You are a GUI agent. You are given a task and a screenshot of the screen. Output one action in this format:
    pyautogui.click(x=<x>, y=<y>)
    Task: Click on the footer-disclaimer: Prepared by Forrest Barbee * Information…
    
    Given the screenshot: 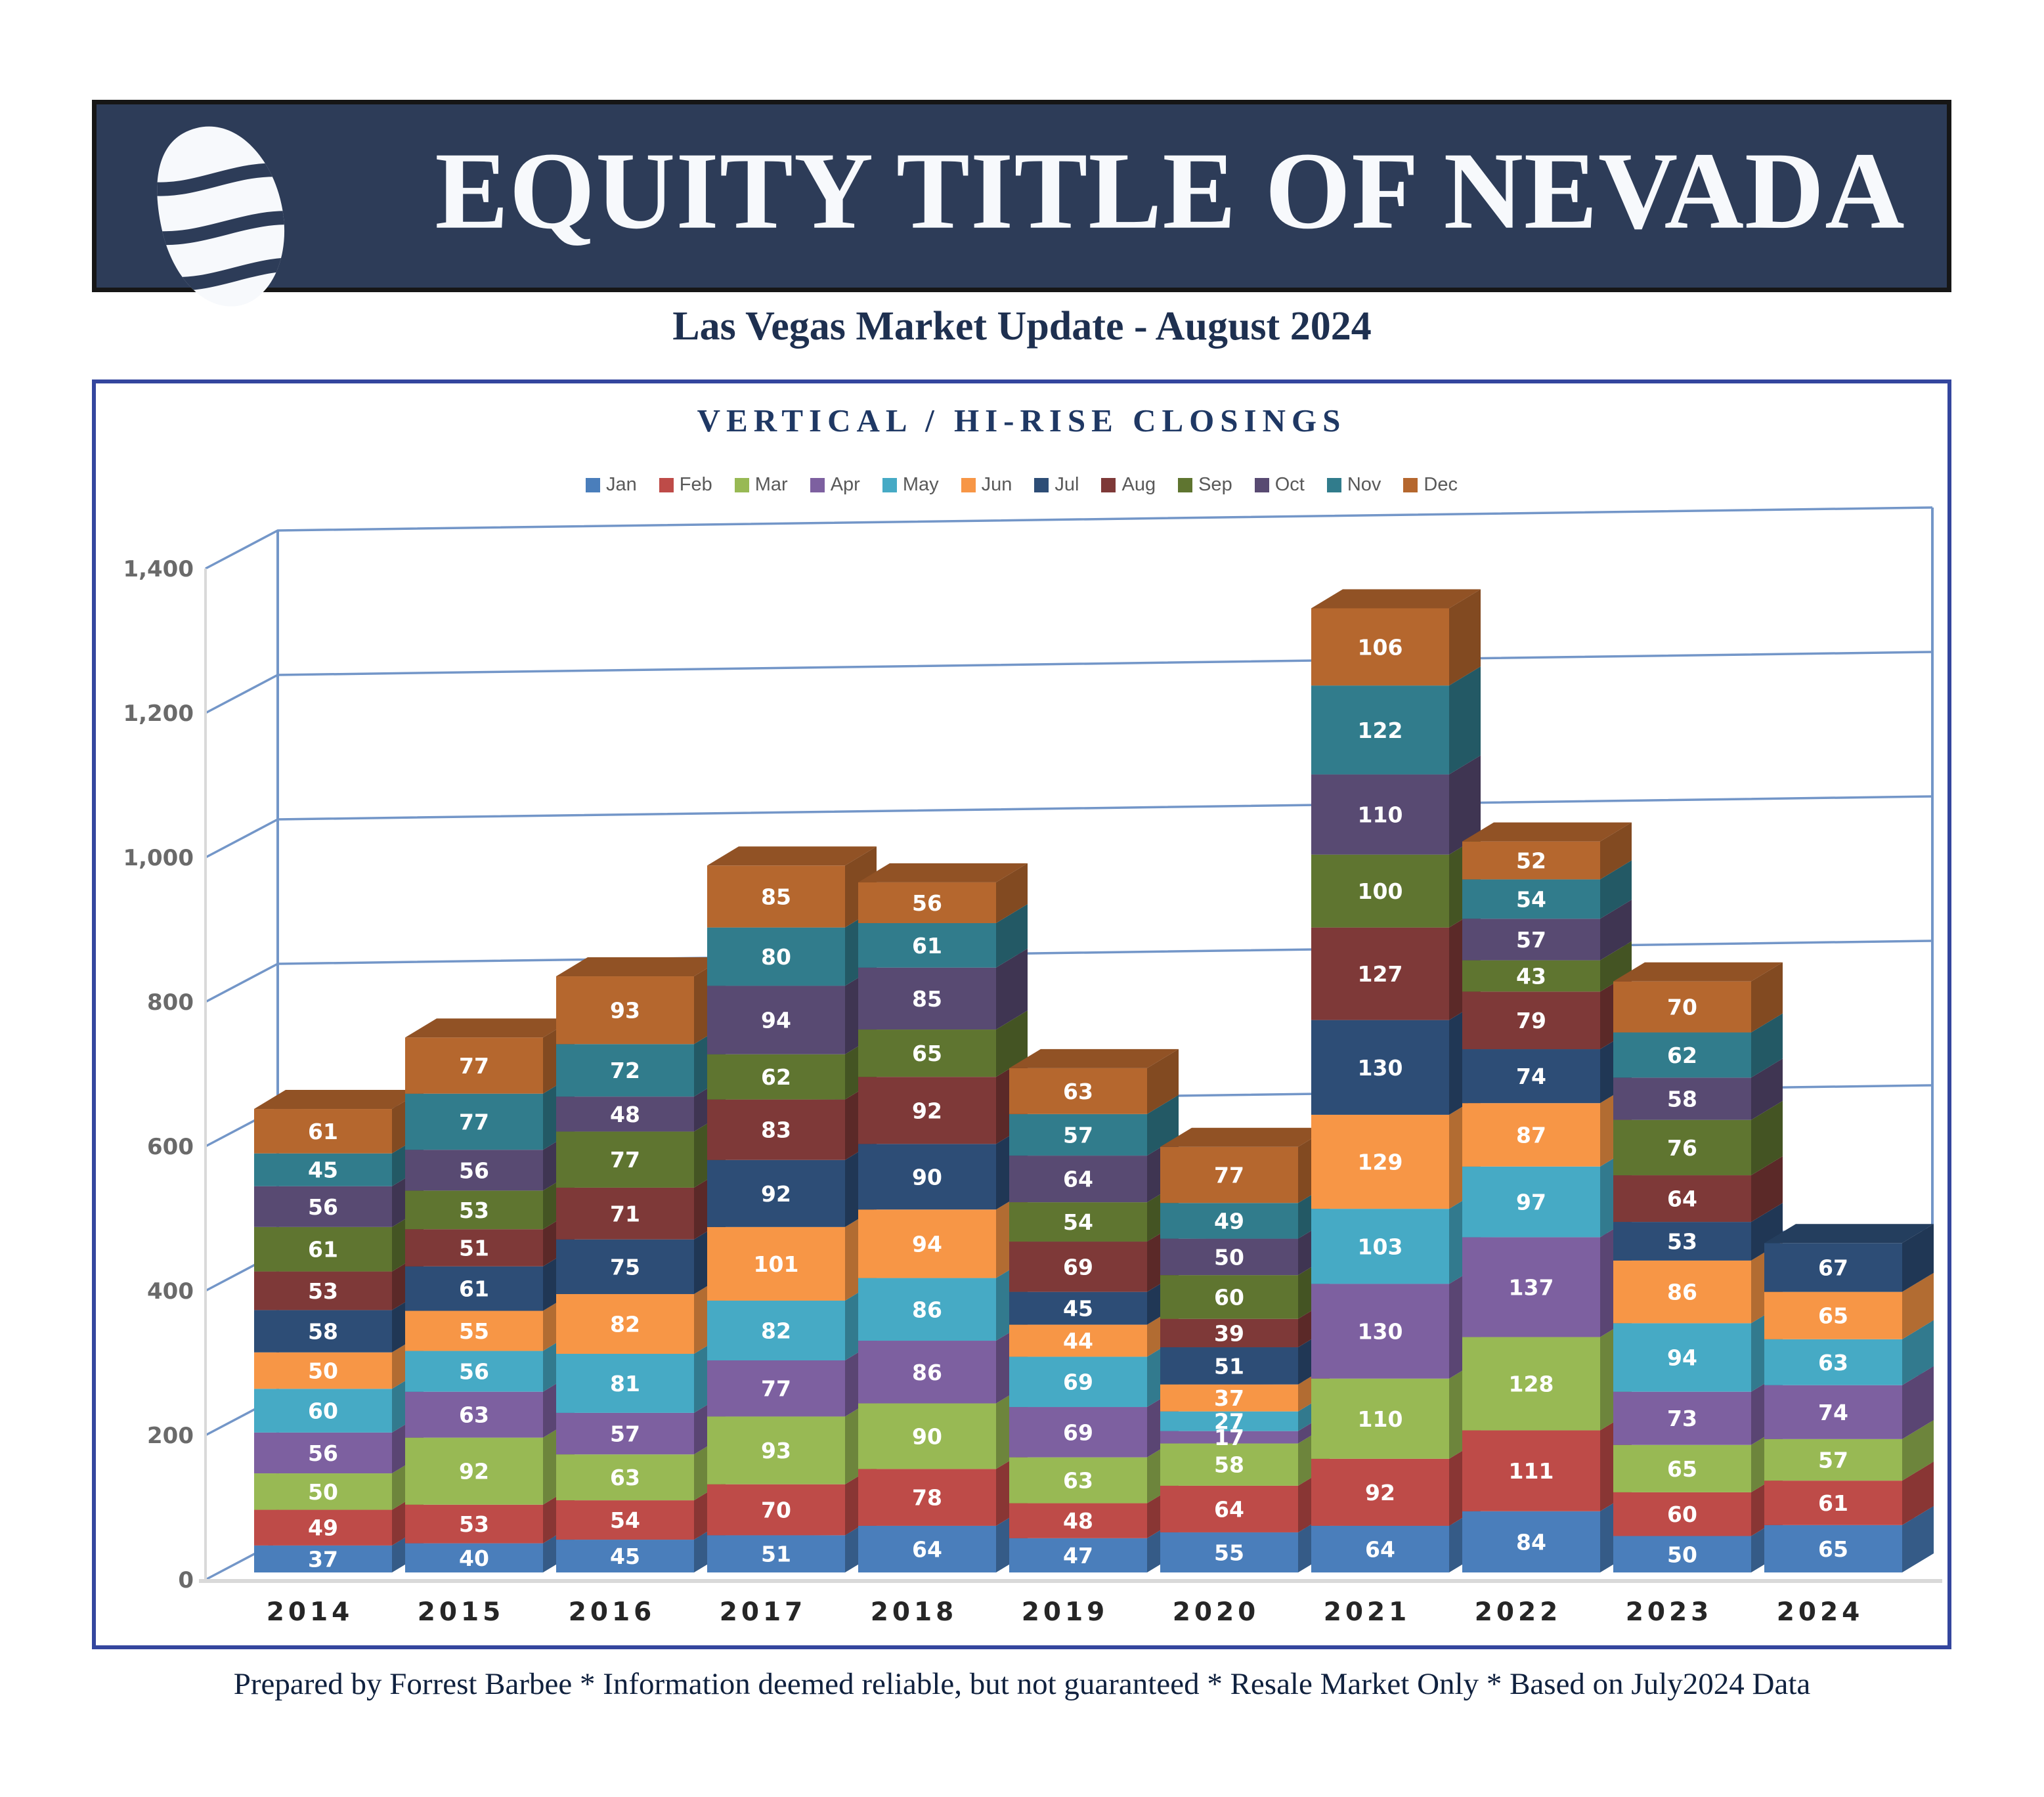 What is the action you would take?
    pyautogui.click(x=1022, y=1684)
    